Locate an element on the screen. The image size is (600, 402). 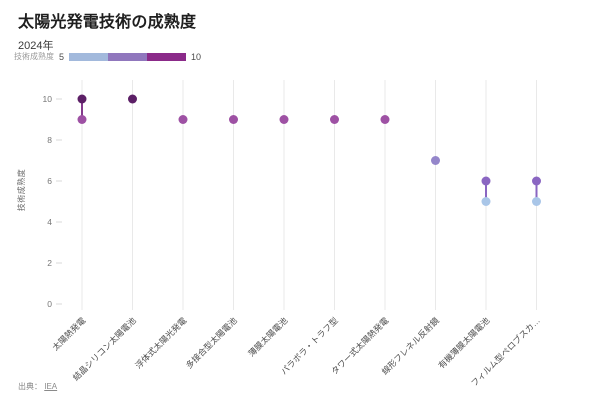
color-legend: 技術成熟度 5 10 is located at coordinates (107, 56).